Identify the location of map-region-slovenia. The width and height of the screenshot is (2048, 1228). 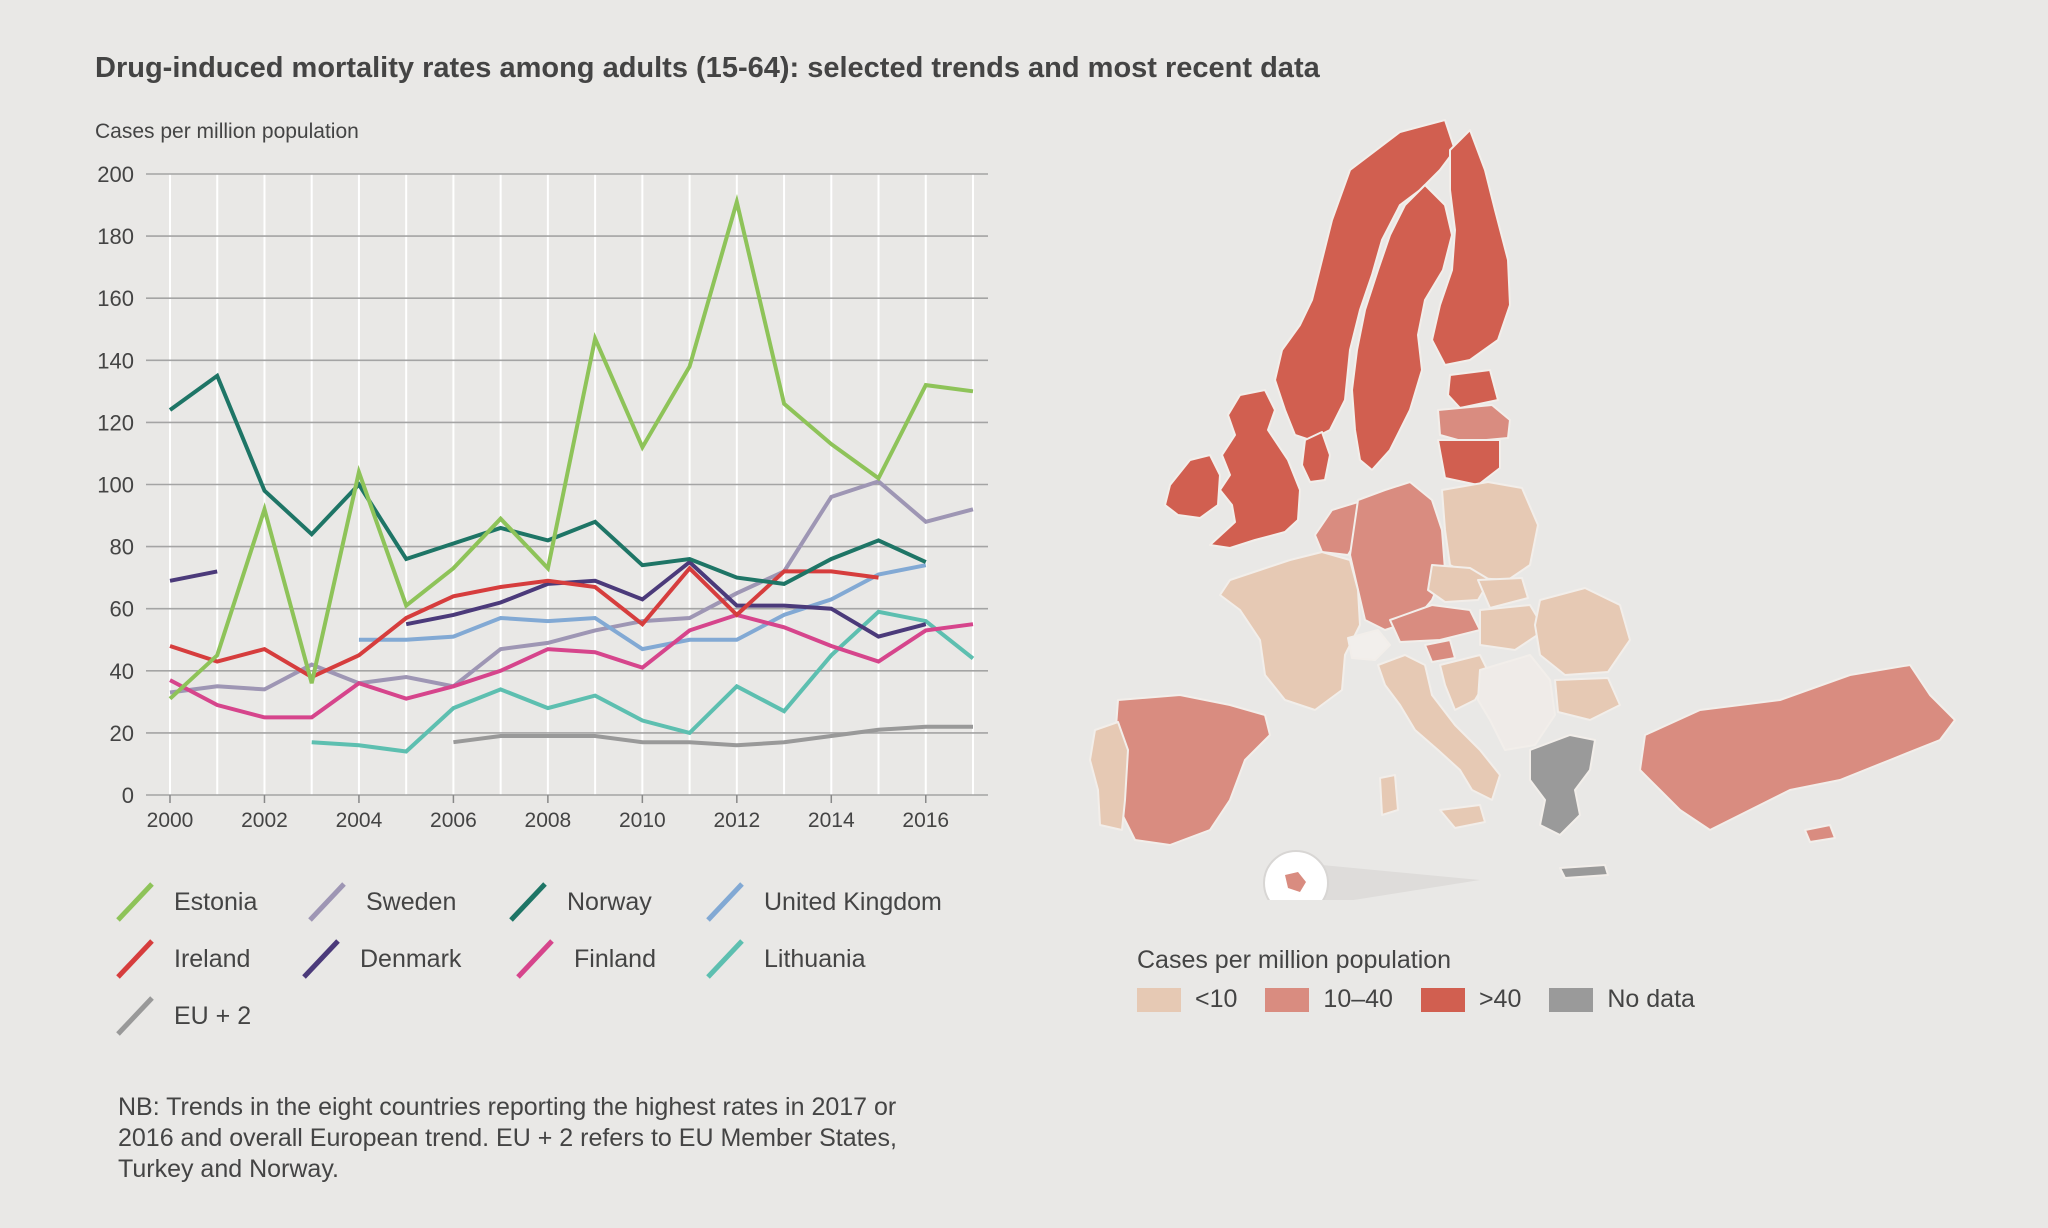
(1440, 651).